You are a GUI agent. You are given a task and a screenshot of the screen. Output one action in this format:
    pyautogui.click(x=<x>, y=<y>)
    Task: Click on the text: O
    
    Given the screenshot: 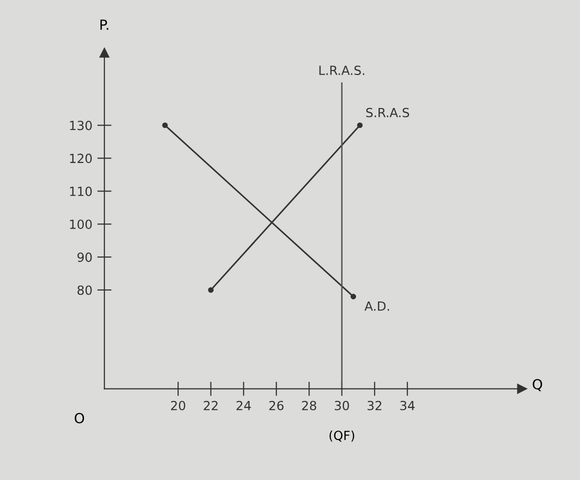 What is the action you would take?
    pyautogui.click(x=79, y=418)
    